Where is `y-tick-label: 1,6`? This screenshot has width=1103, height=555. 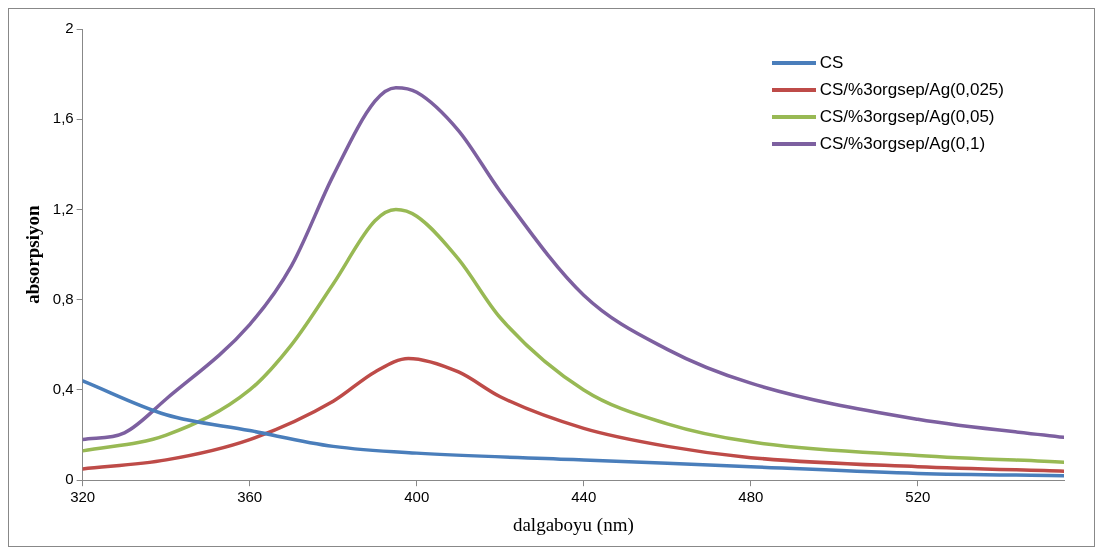
y-tick-label: 1,6 is located at coordinates (63, 118).